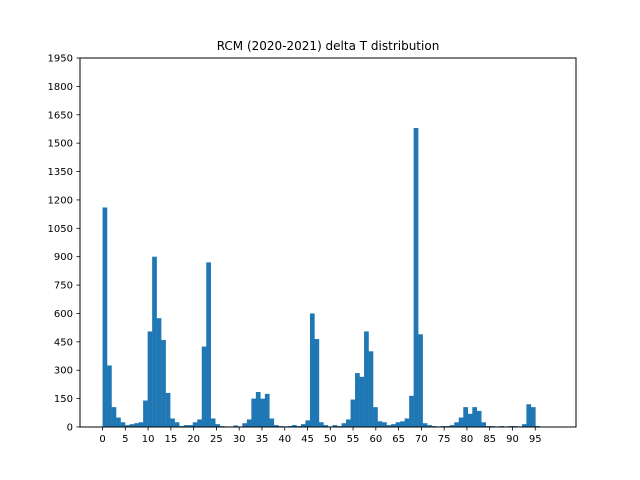 The width and height of the screenshot is (640, 480). Describe the element at coordinates (239, 439) in the screenshot. I see `x-tick-label: 30` at that location.